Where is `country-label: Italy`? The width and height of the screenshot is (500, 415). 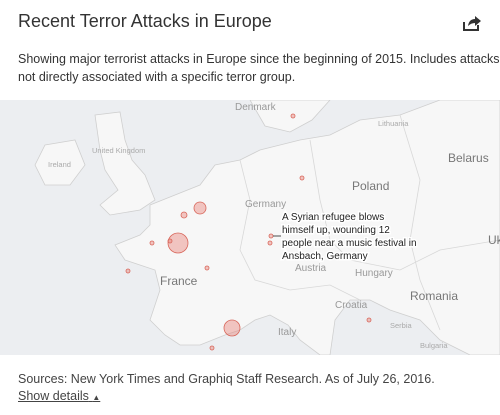 country-label: Italy is located at coordinates (287, 332).